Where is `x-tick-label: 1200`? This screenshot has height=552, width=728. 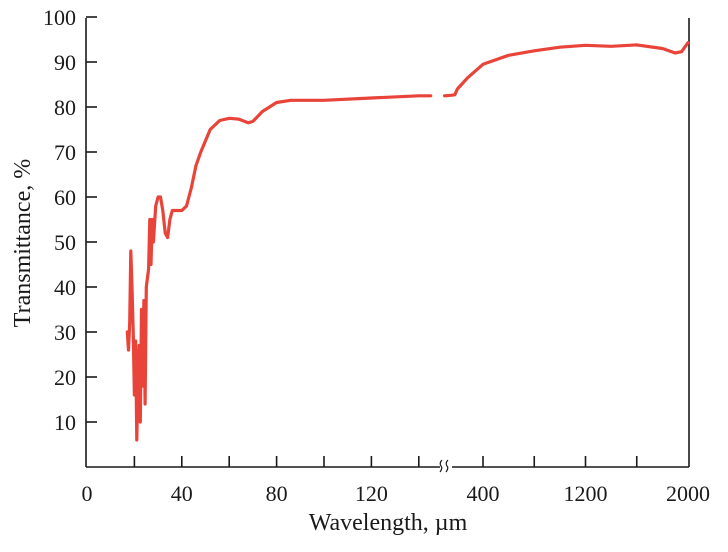 x-tick-label: 1200 is located at coordinates (586, 493).